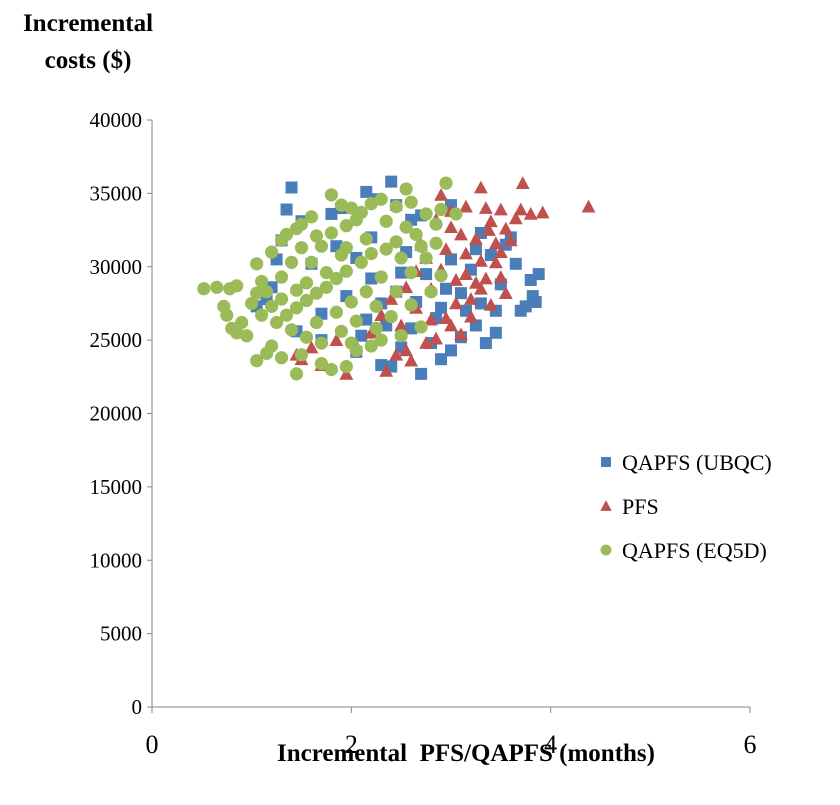  Describe the element at coordinates (686, 462) in the screenshot. I see `legend-item: QAPFS (UBQC)` at that location.